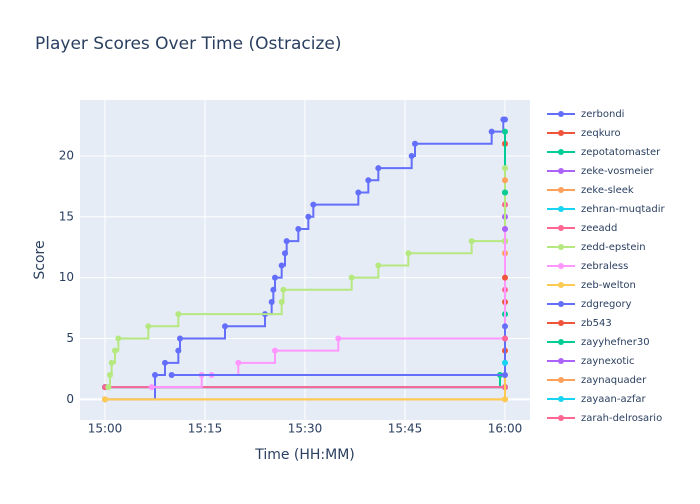 This screenshot has height=504, width=700. I want to click on legend-label: zeb-welton, so click(608, 285).